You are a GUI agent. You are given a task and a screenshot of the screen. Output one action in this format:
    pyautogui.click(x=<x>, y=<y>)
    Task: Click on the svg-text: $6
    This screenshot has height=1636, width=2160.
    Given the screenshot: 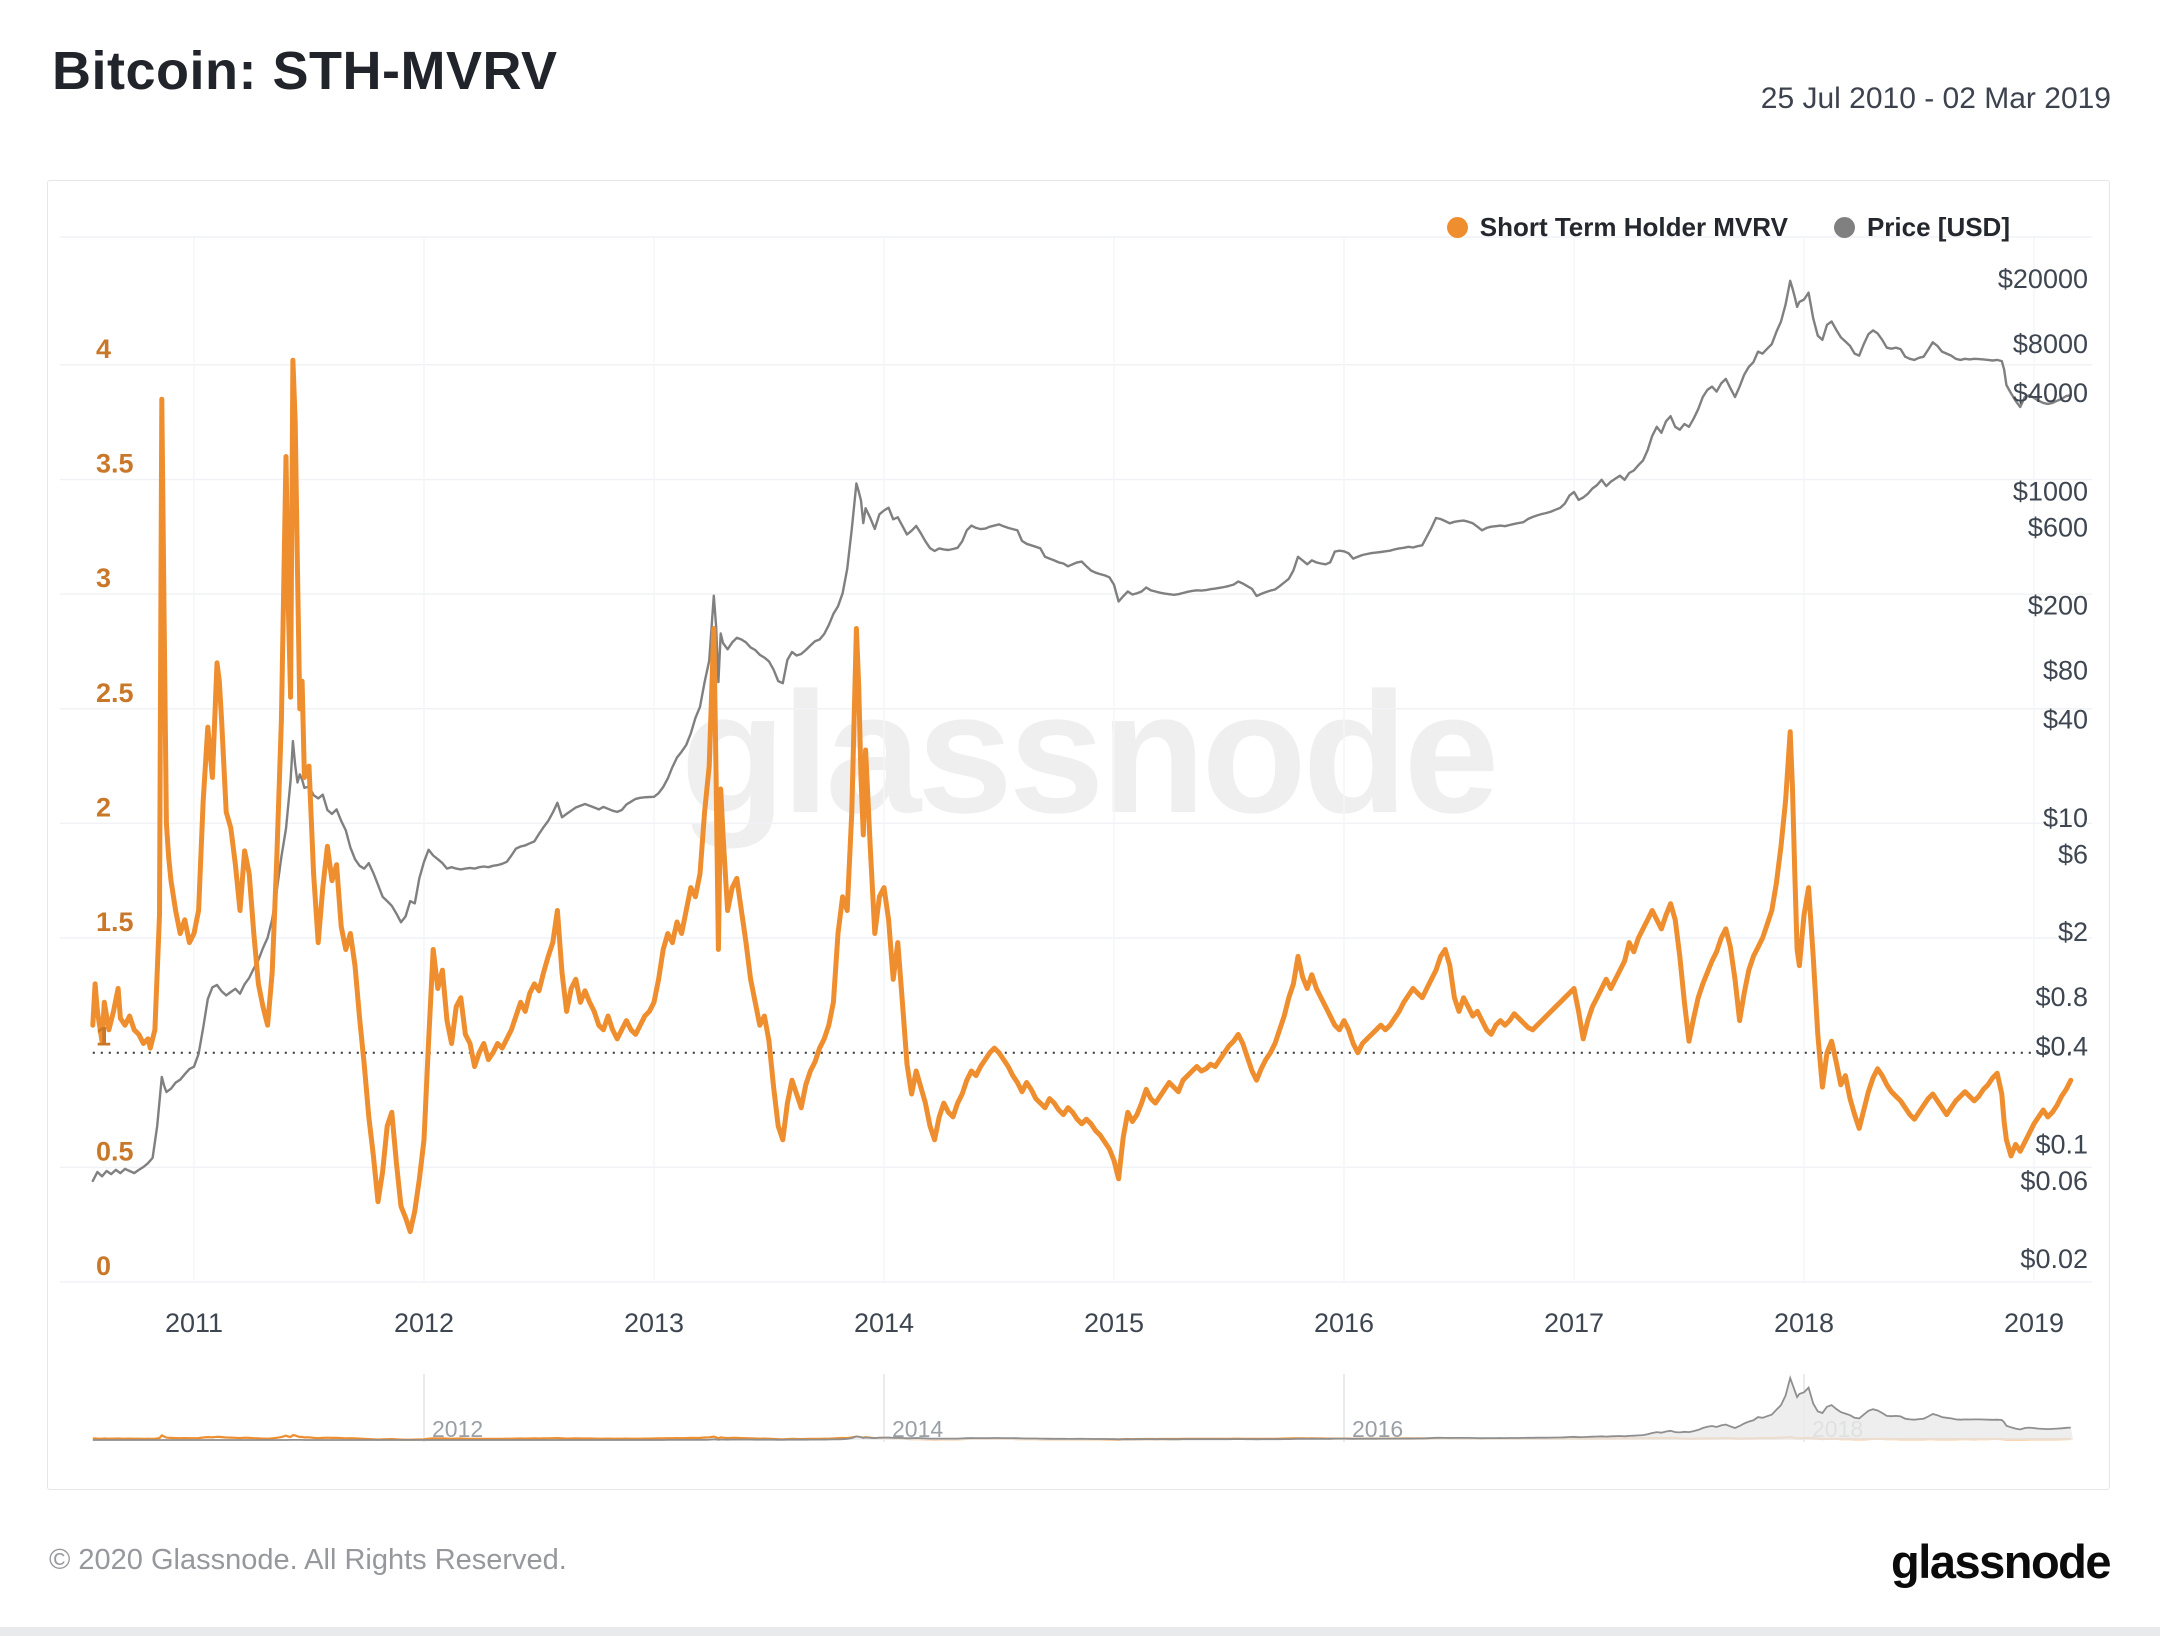 What is the action you would take?
    pyautogui.click(x=2073, y=854)
    